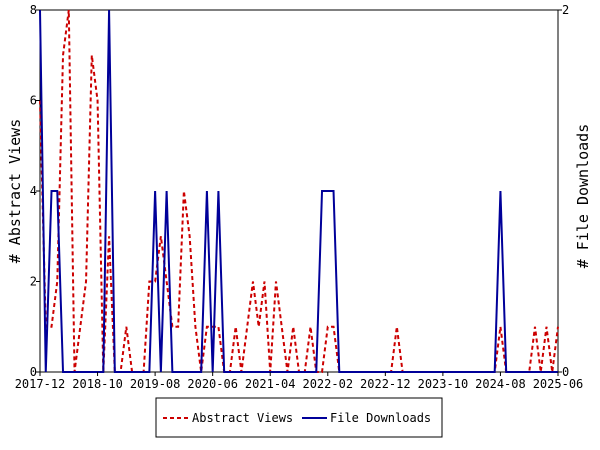 The image size is (600, 450). I want to click on x-tick-label: 2021-04, so click(270, 384).